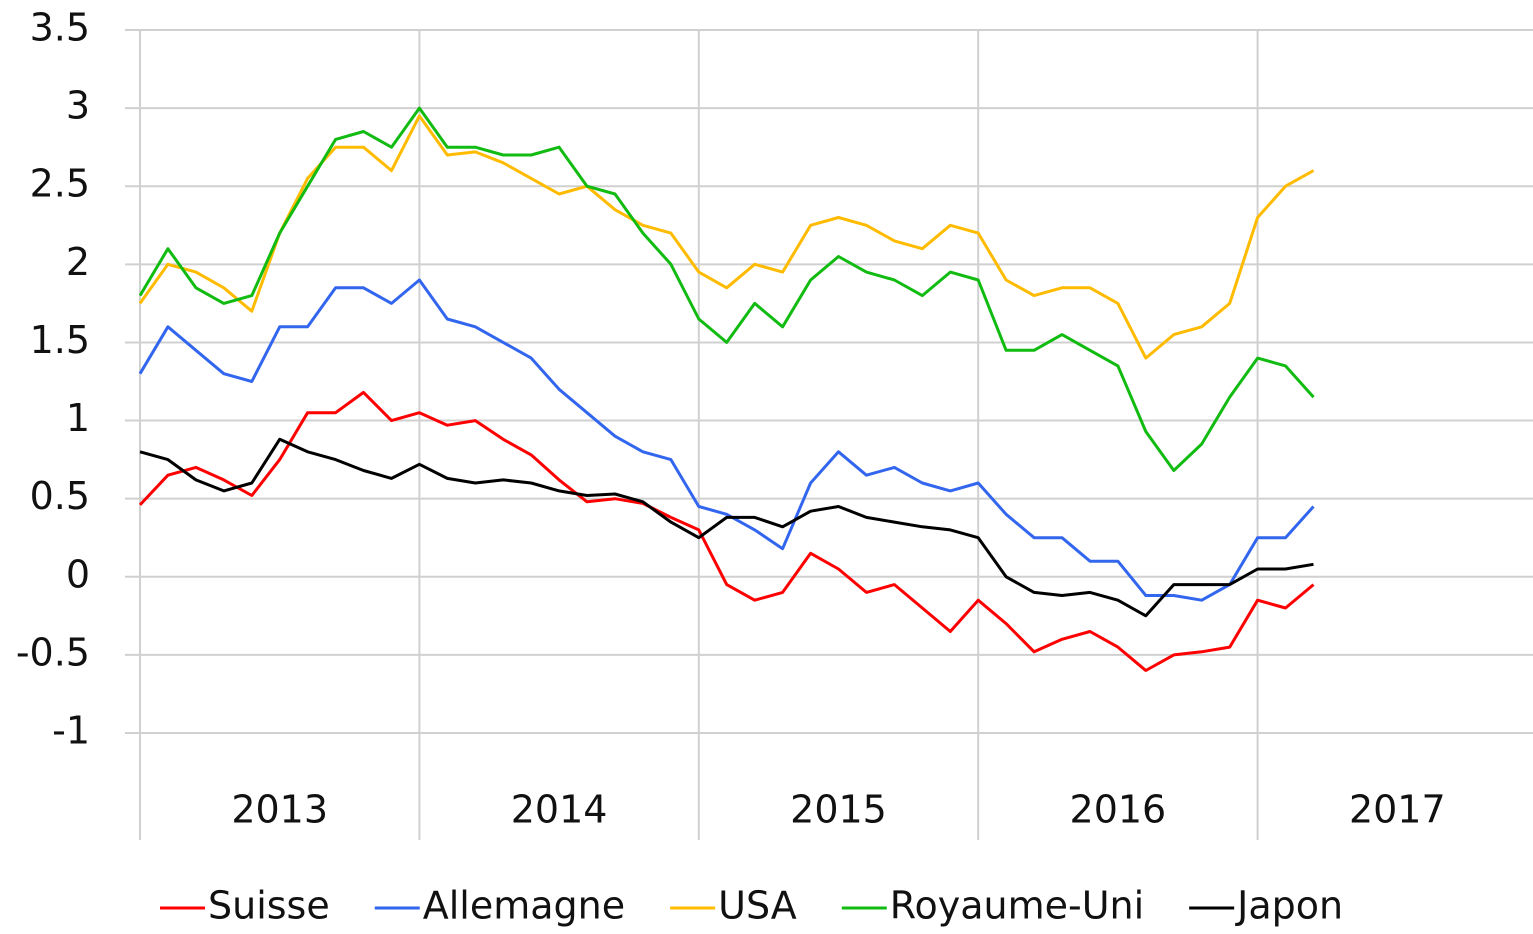 This screenshot has height=934, width=1533. Describe the element at coordinates (524, 906) in the screenshot. I see `legend-label: Allemagne` at that location.